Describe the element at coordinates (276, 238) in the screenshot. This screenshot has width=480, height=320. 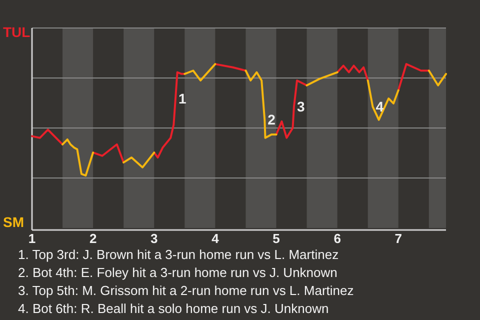
I see `x-tick-label: 5` at that location.